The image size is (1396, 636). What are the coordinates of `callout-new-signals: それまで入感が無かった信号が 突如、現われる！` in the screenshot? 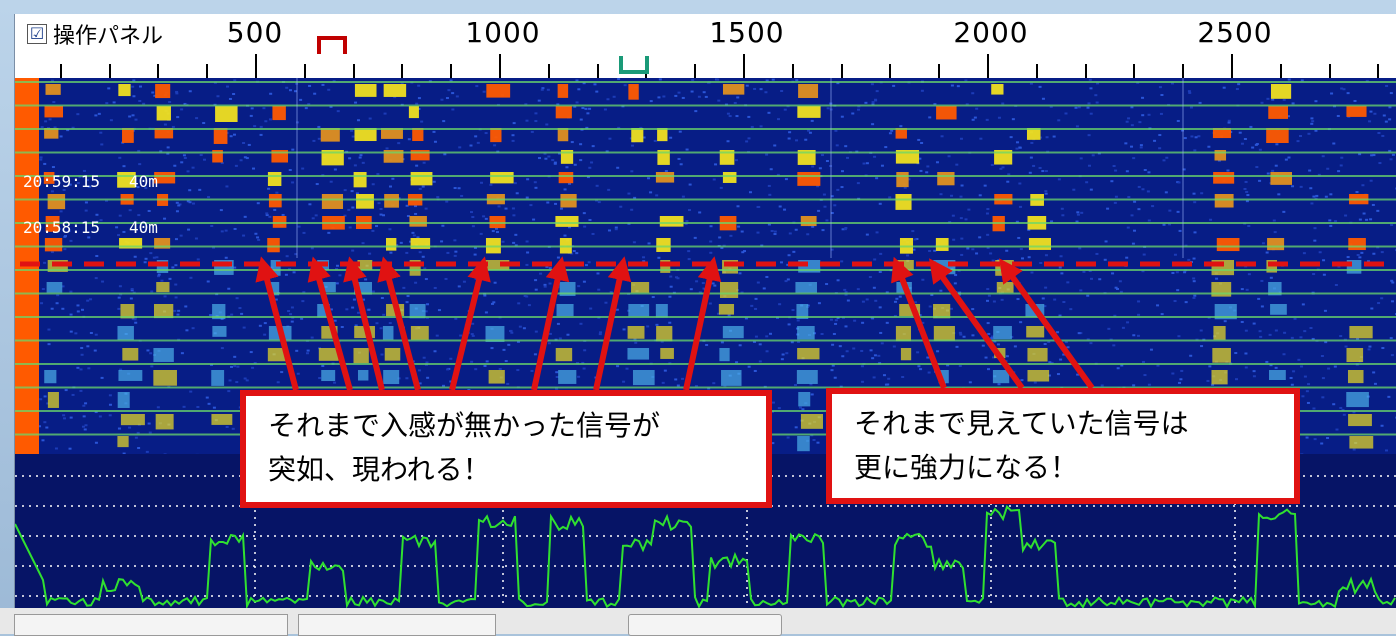 It's located at (506, 449).